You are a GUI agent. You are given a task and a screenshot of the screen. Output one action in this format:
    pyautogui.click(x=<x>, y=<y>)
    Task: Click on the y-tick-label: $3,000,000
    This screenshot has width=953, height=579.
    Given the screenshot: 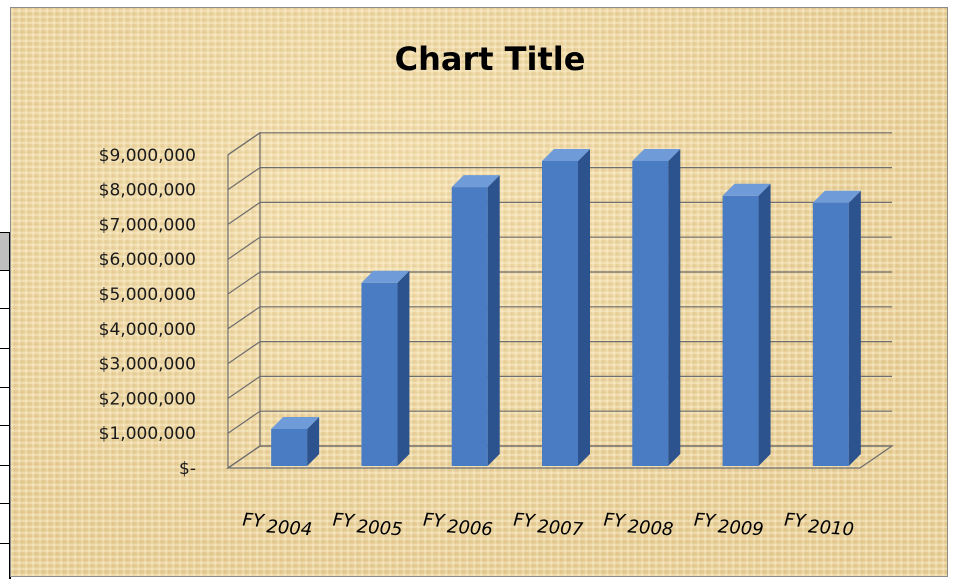 What is the action you would take?
    pyautogui.click(x=147, y=365)
    